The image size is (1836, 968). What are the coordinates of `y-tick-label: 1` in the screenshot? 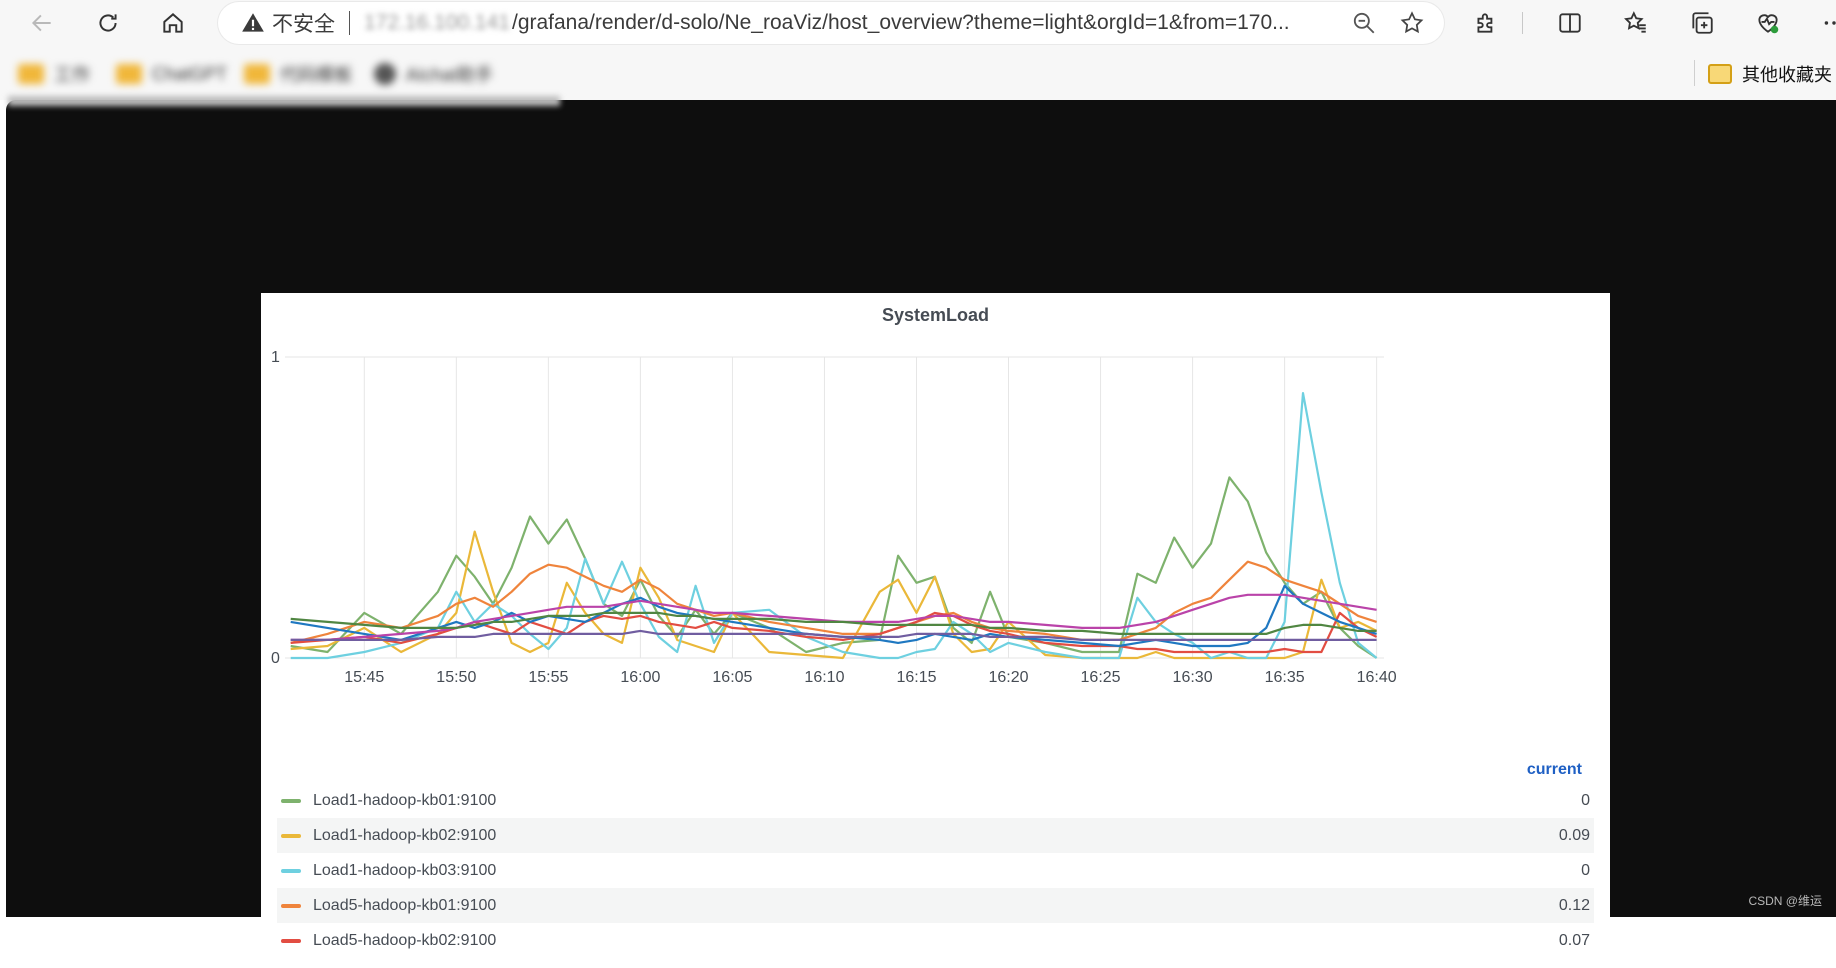 It's located at (275, 357).